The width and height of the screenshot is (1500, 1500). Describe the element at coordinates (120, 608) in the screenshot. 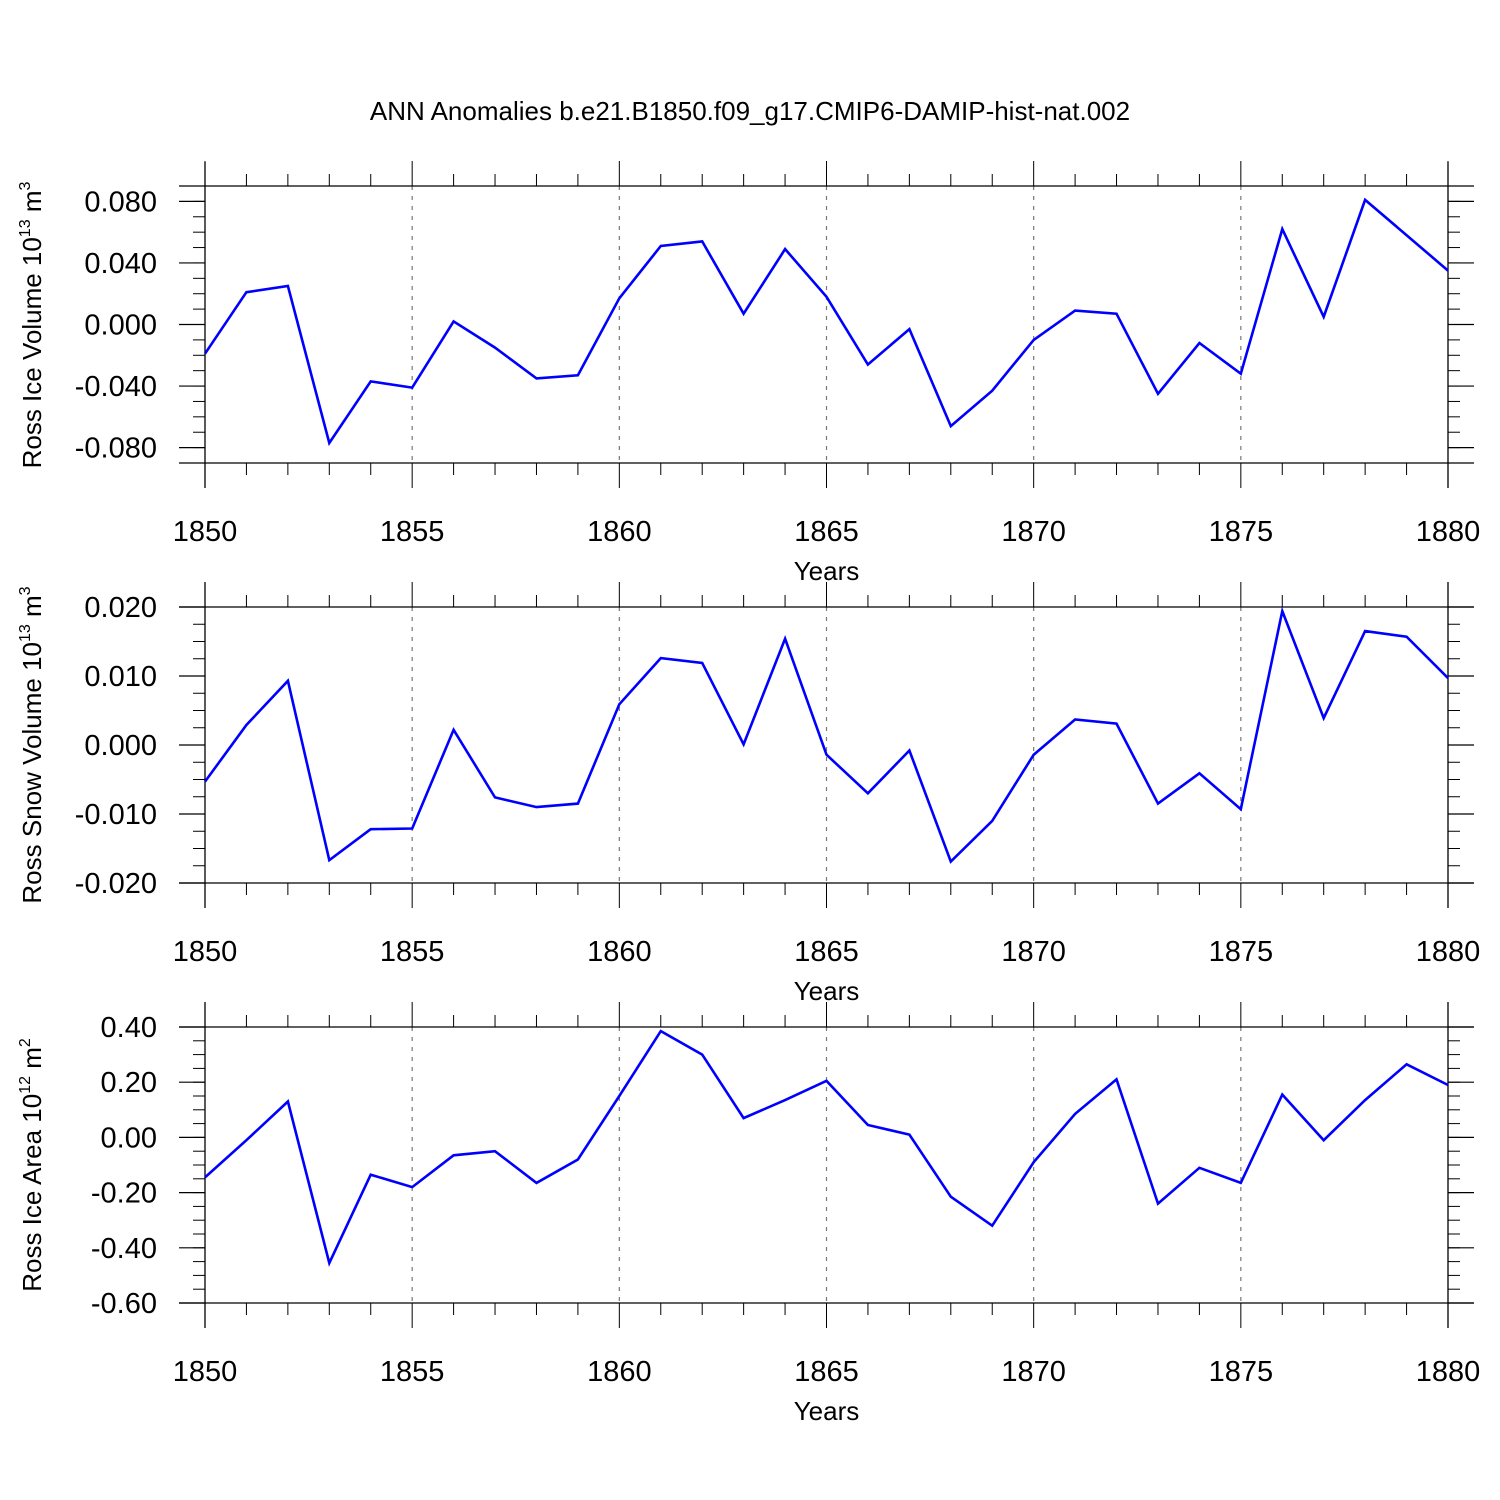

I see `y-tick-label: 0.020` at that location.